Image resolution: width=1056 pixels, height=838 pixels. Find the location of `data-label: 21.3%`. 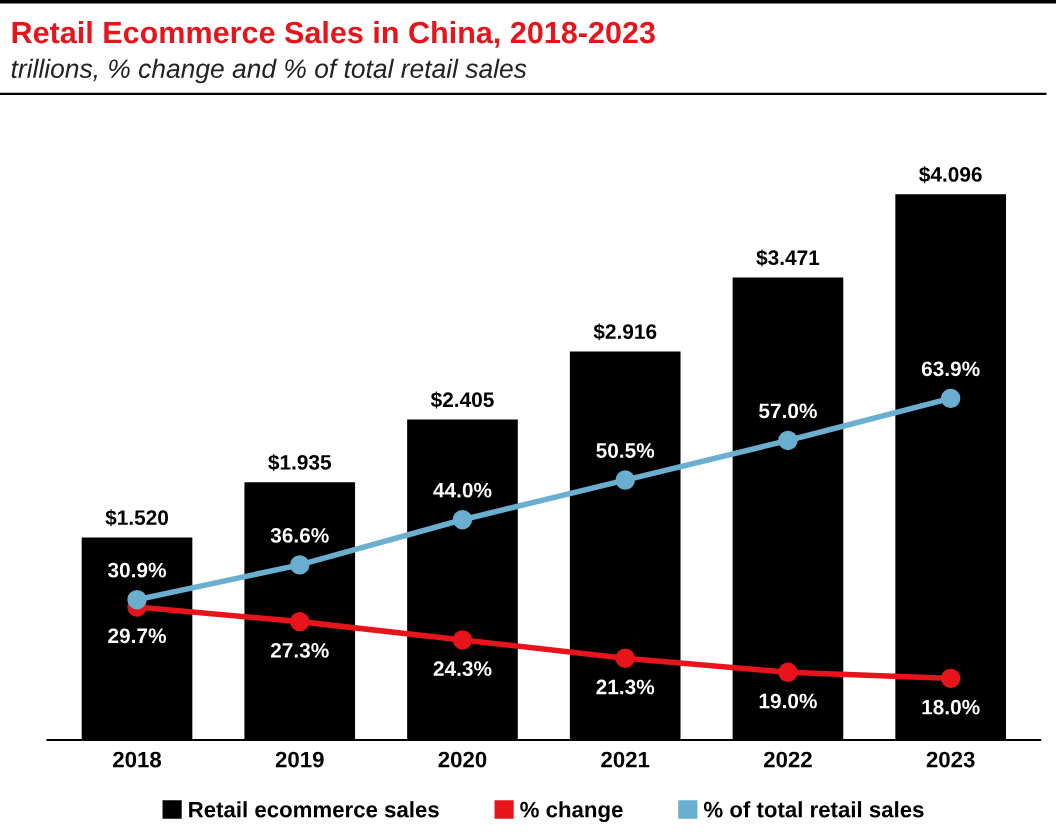

data-label: 21.3% is located at coordinates (625, 687).